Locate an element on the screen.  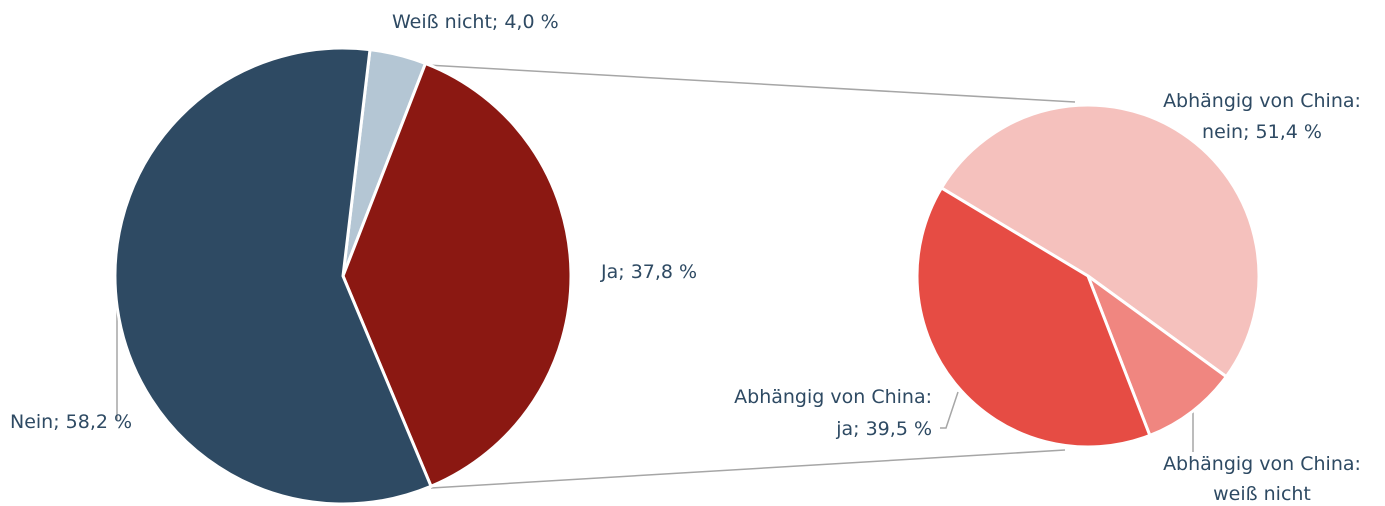
data-label: Ja; 37,8 % is located at coordinates (648, 272).